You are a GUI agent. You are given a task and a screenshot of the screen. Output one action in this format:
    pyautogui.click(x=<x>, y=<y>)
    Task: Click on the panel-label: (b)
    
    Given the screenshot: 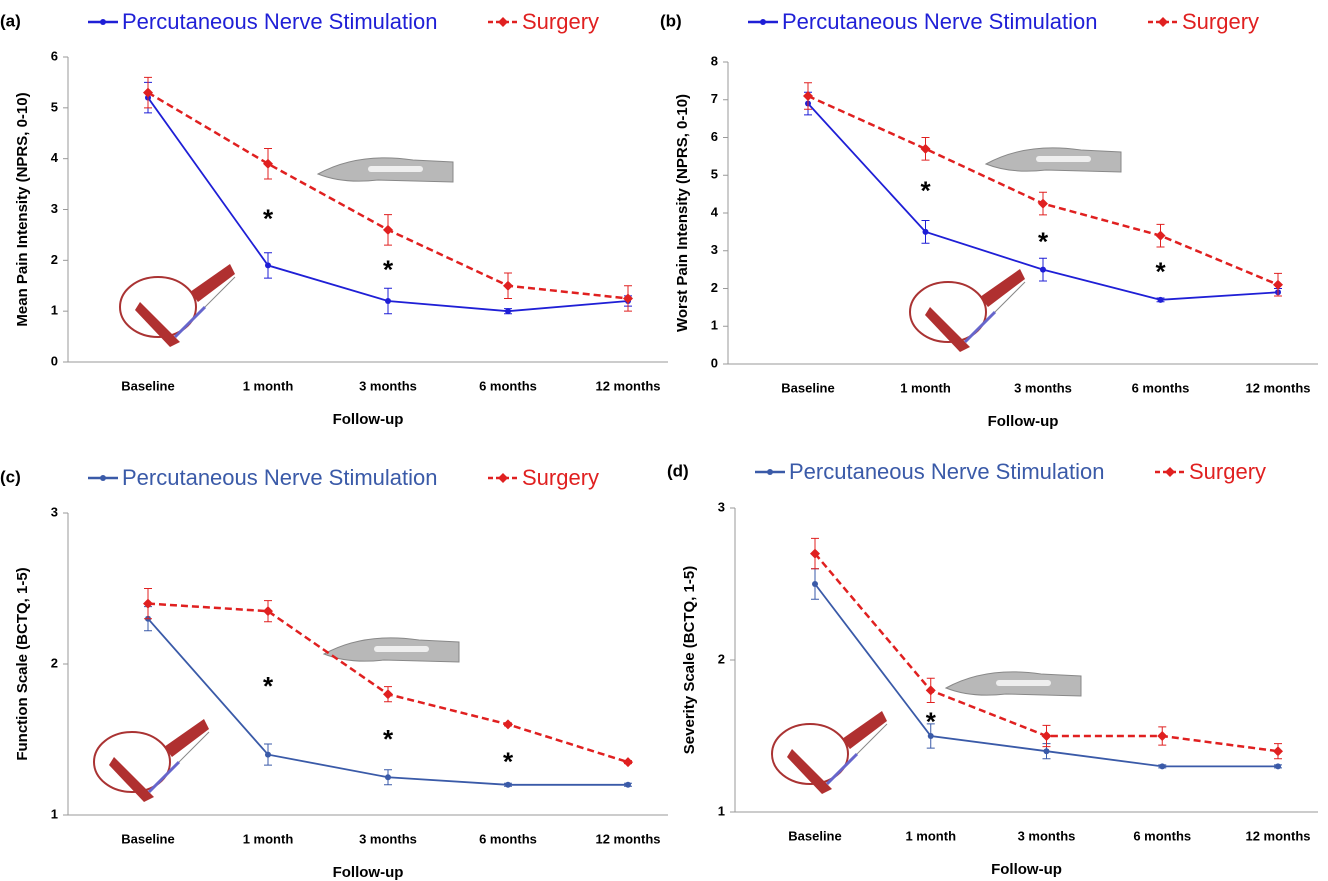 What is the action you would take?
    pyautogui.click(x=671, y=20)
    